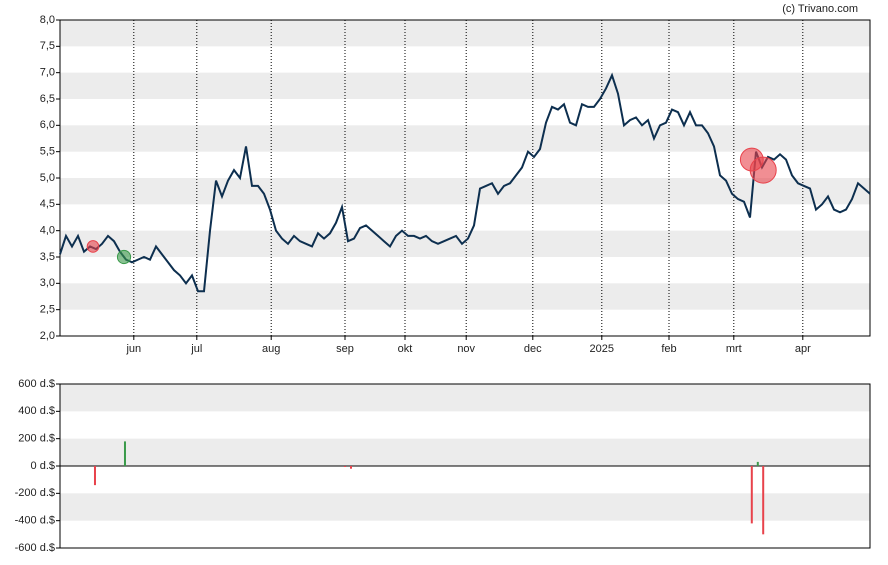 This screenshot has width=888, height=565. Describe the element at coordinates (466, 349) in the screenshot. I see `x-tick-label: nov` at that location.